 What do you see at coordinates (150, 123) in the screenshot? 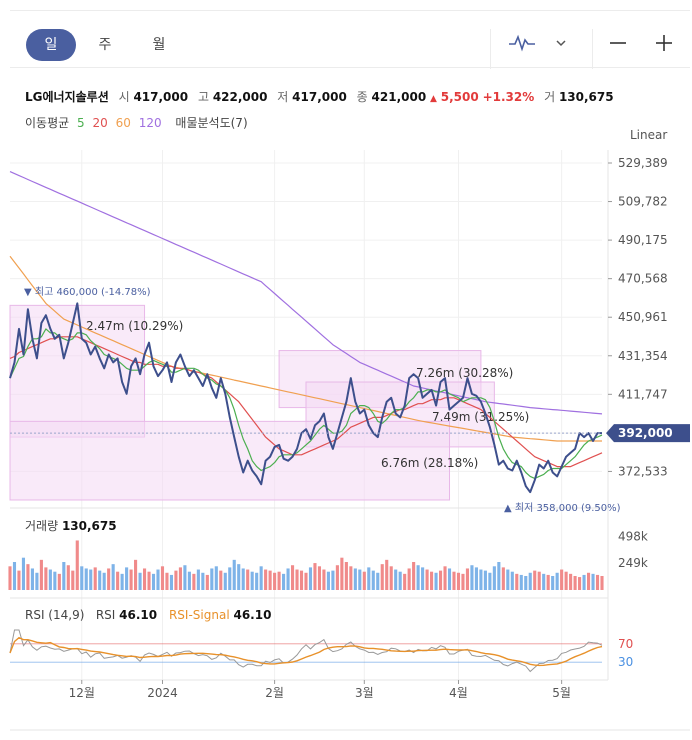
I see `ma120-legend: 120` at bounding box center [150, 123].